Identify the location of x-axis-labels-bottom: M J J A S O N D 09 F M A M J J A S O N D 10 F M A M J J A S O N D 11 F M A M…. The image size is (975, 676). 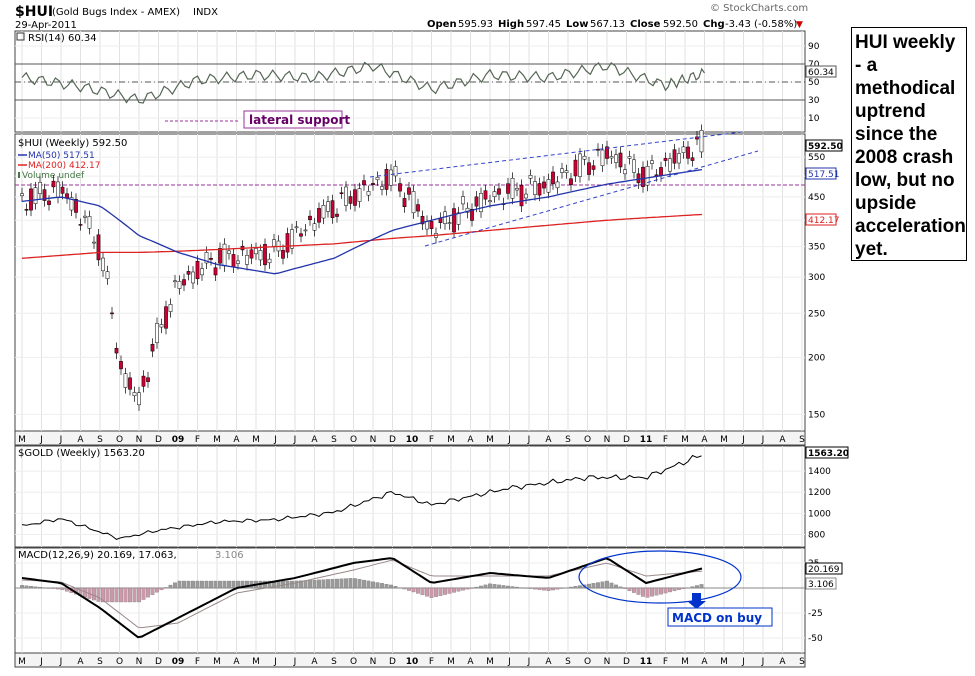
(411, 662).